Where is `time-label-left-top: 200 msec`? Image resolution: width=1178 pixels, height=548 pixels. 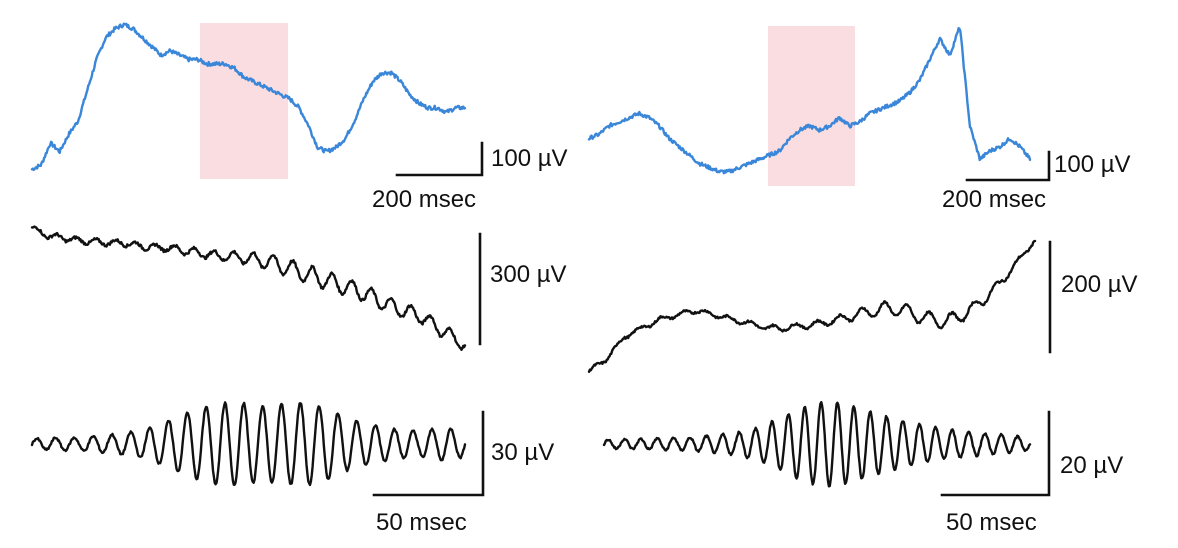 time-label-left-top: 200 msec is located at coordinates (424, 199).